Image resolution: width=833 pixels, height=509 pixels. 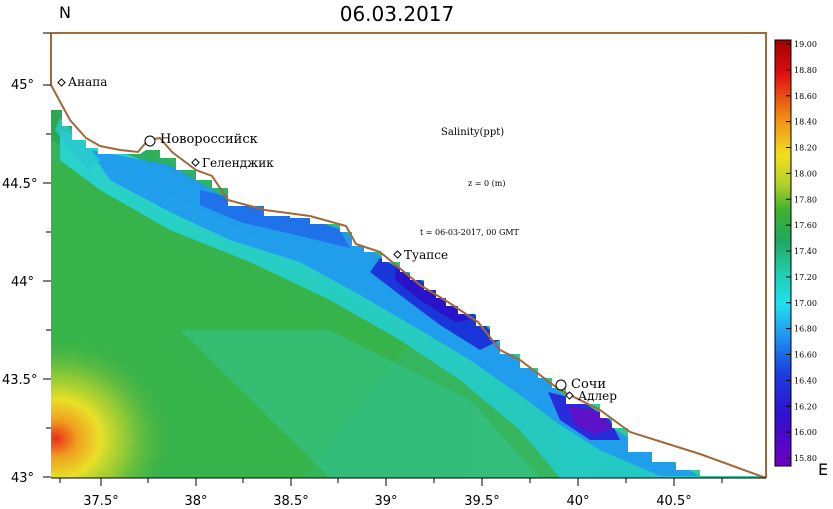 I want to click on colorbar-label: 16.00, so click(x=805, y=432).